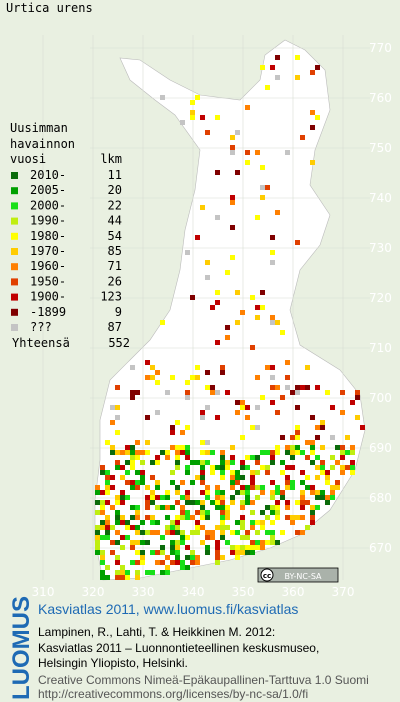  What do you see at coordinates (42, 144) in the screenshot?
I see `legend-heading: havainnon` at bounding box center [42, 144].